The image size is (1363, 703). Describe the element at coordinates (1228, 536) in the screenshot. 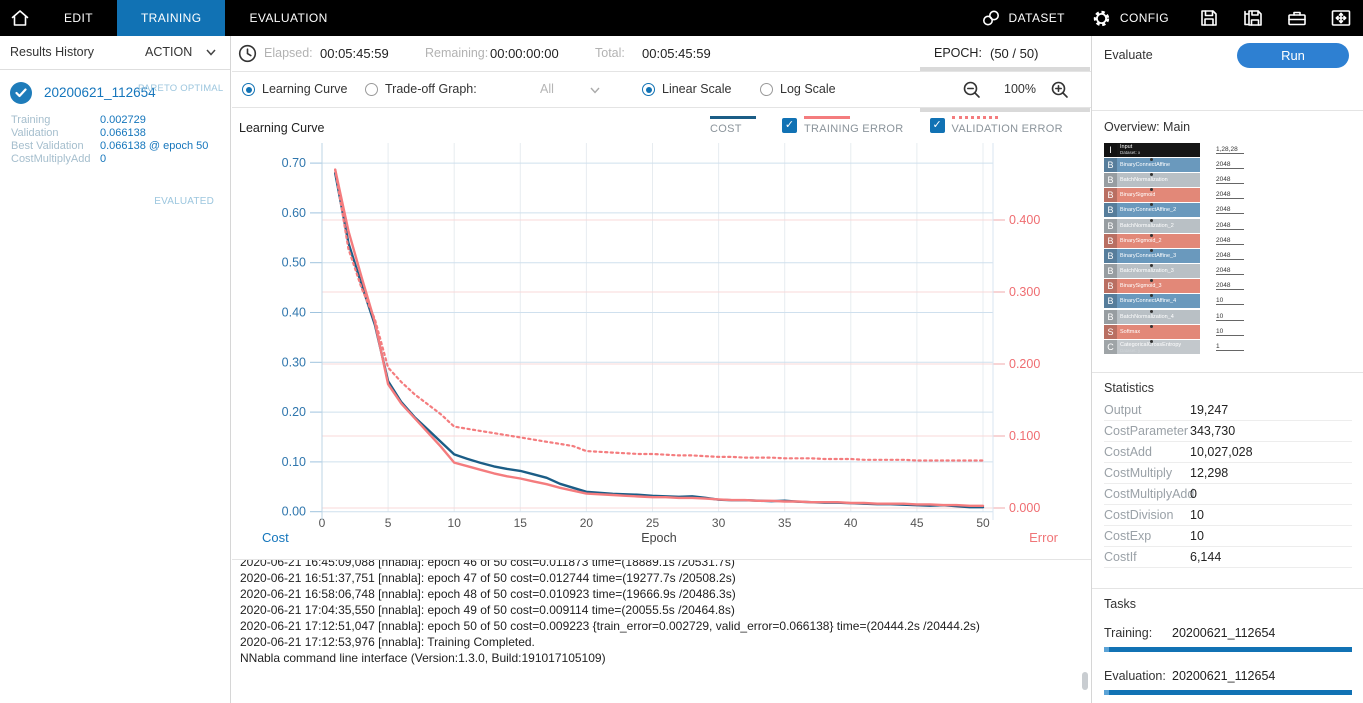

I see `stat-row: CostExp 10` at that location.